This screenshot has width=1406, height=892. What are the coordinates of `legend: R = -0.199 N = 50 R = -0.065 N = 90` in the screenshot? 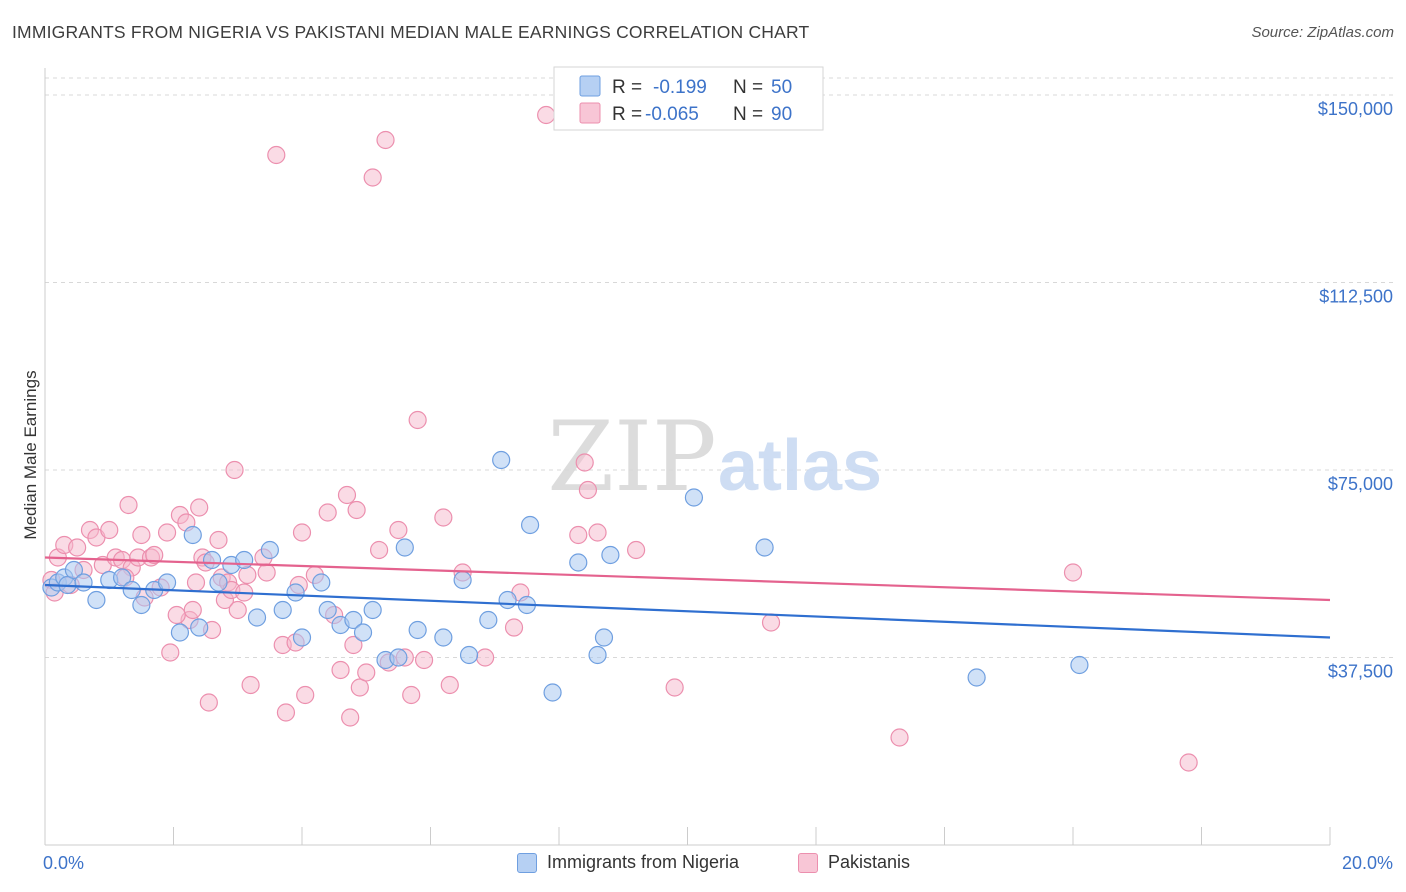 It's located at (688, 98).